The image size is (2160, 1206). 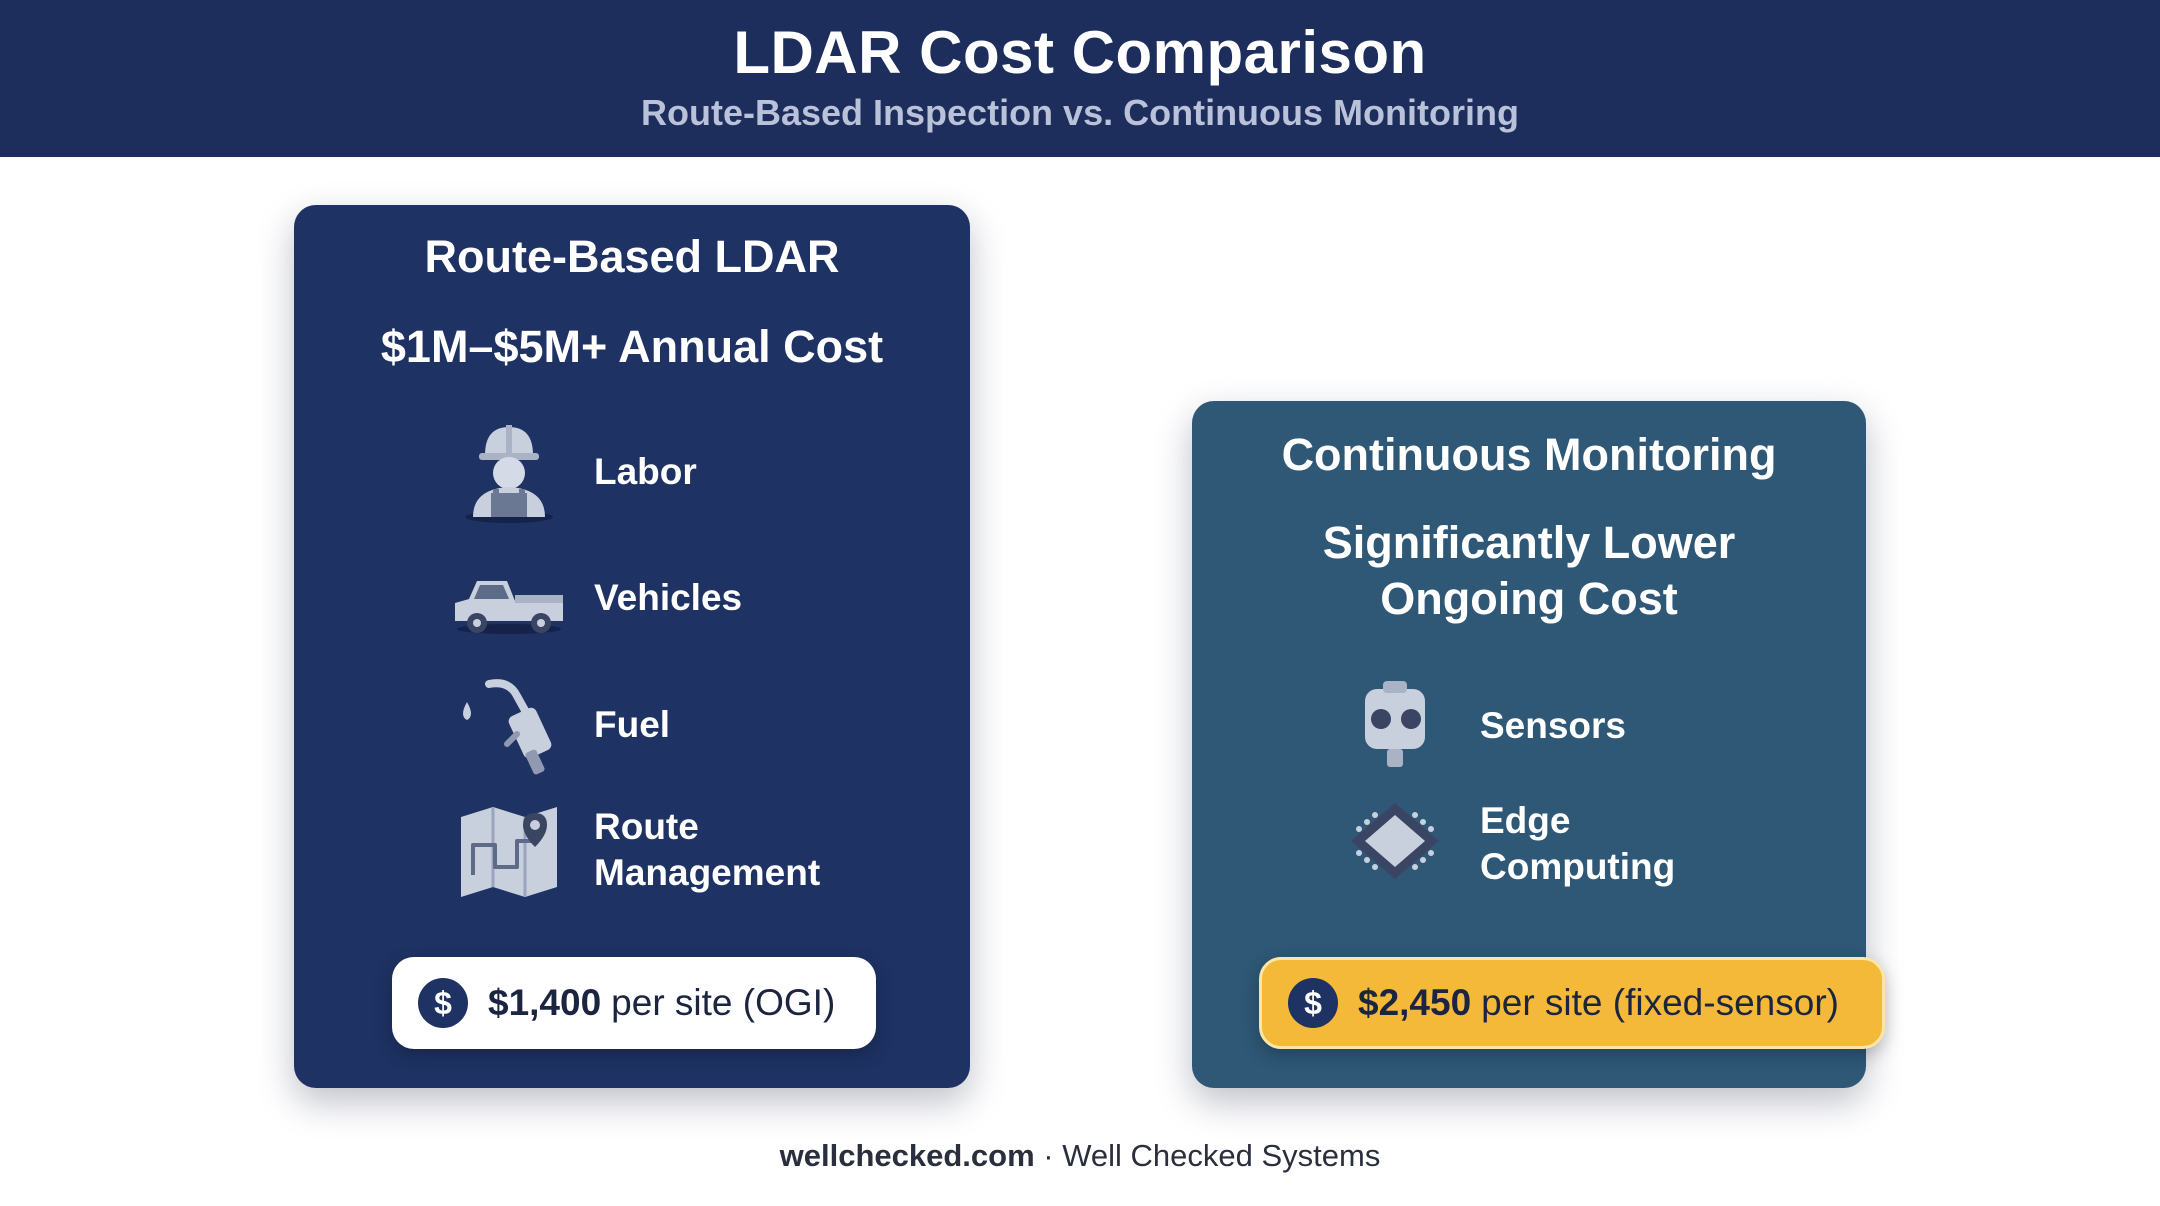 What do you see at coordinates (1221, 1155) in the screenshot?
I see `footer-company: Well Checked Systems` at bounding box center [1221, 1155].